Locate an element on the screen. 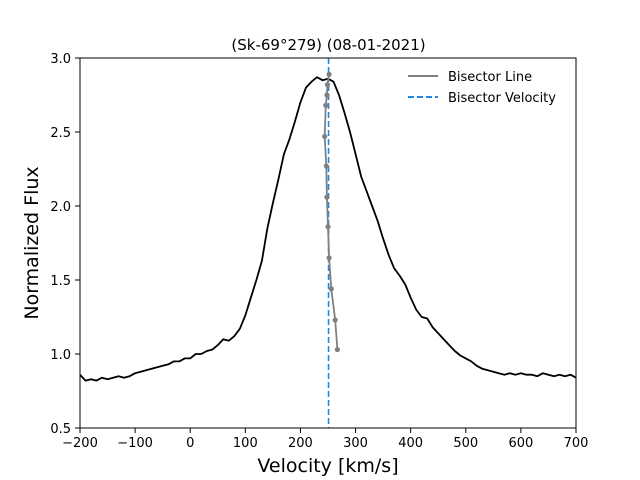 The image size is (640, 480). x-tick-label: 300 is located at coordinates (355, 443).